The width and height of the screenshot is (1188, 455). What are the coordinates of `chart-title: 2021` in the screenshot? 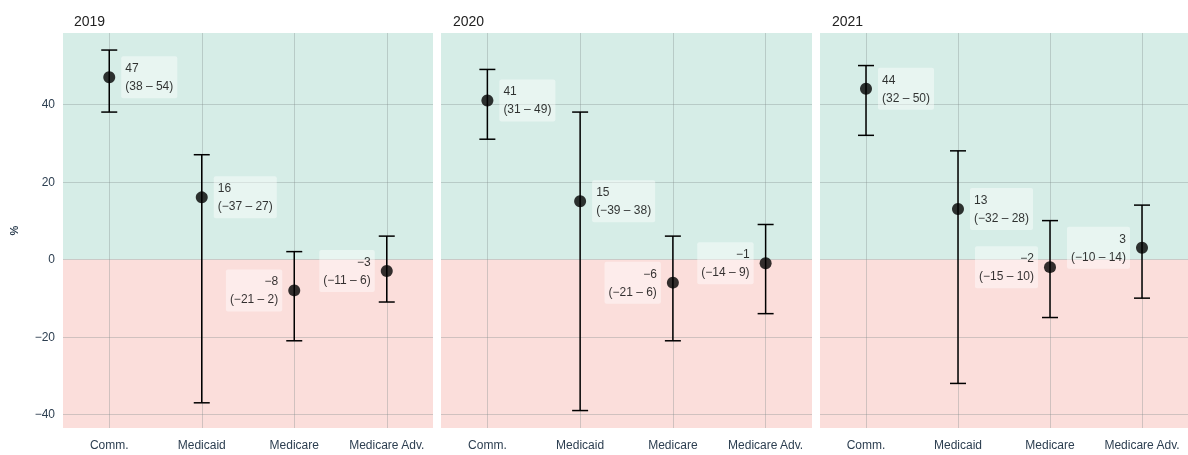 It's located at (848, 21).